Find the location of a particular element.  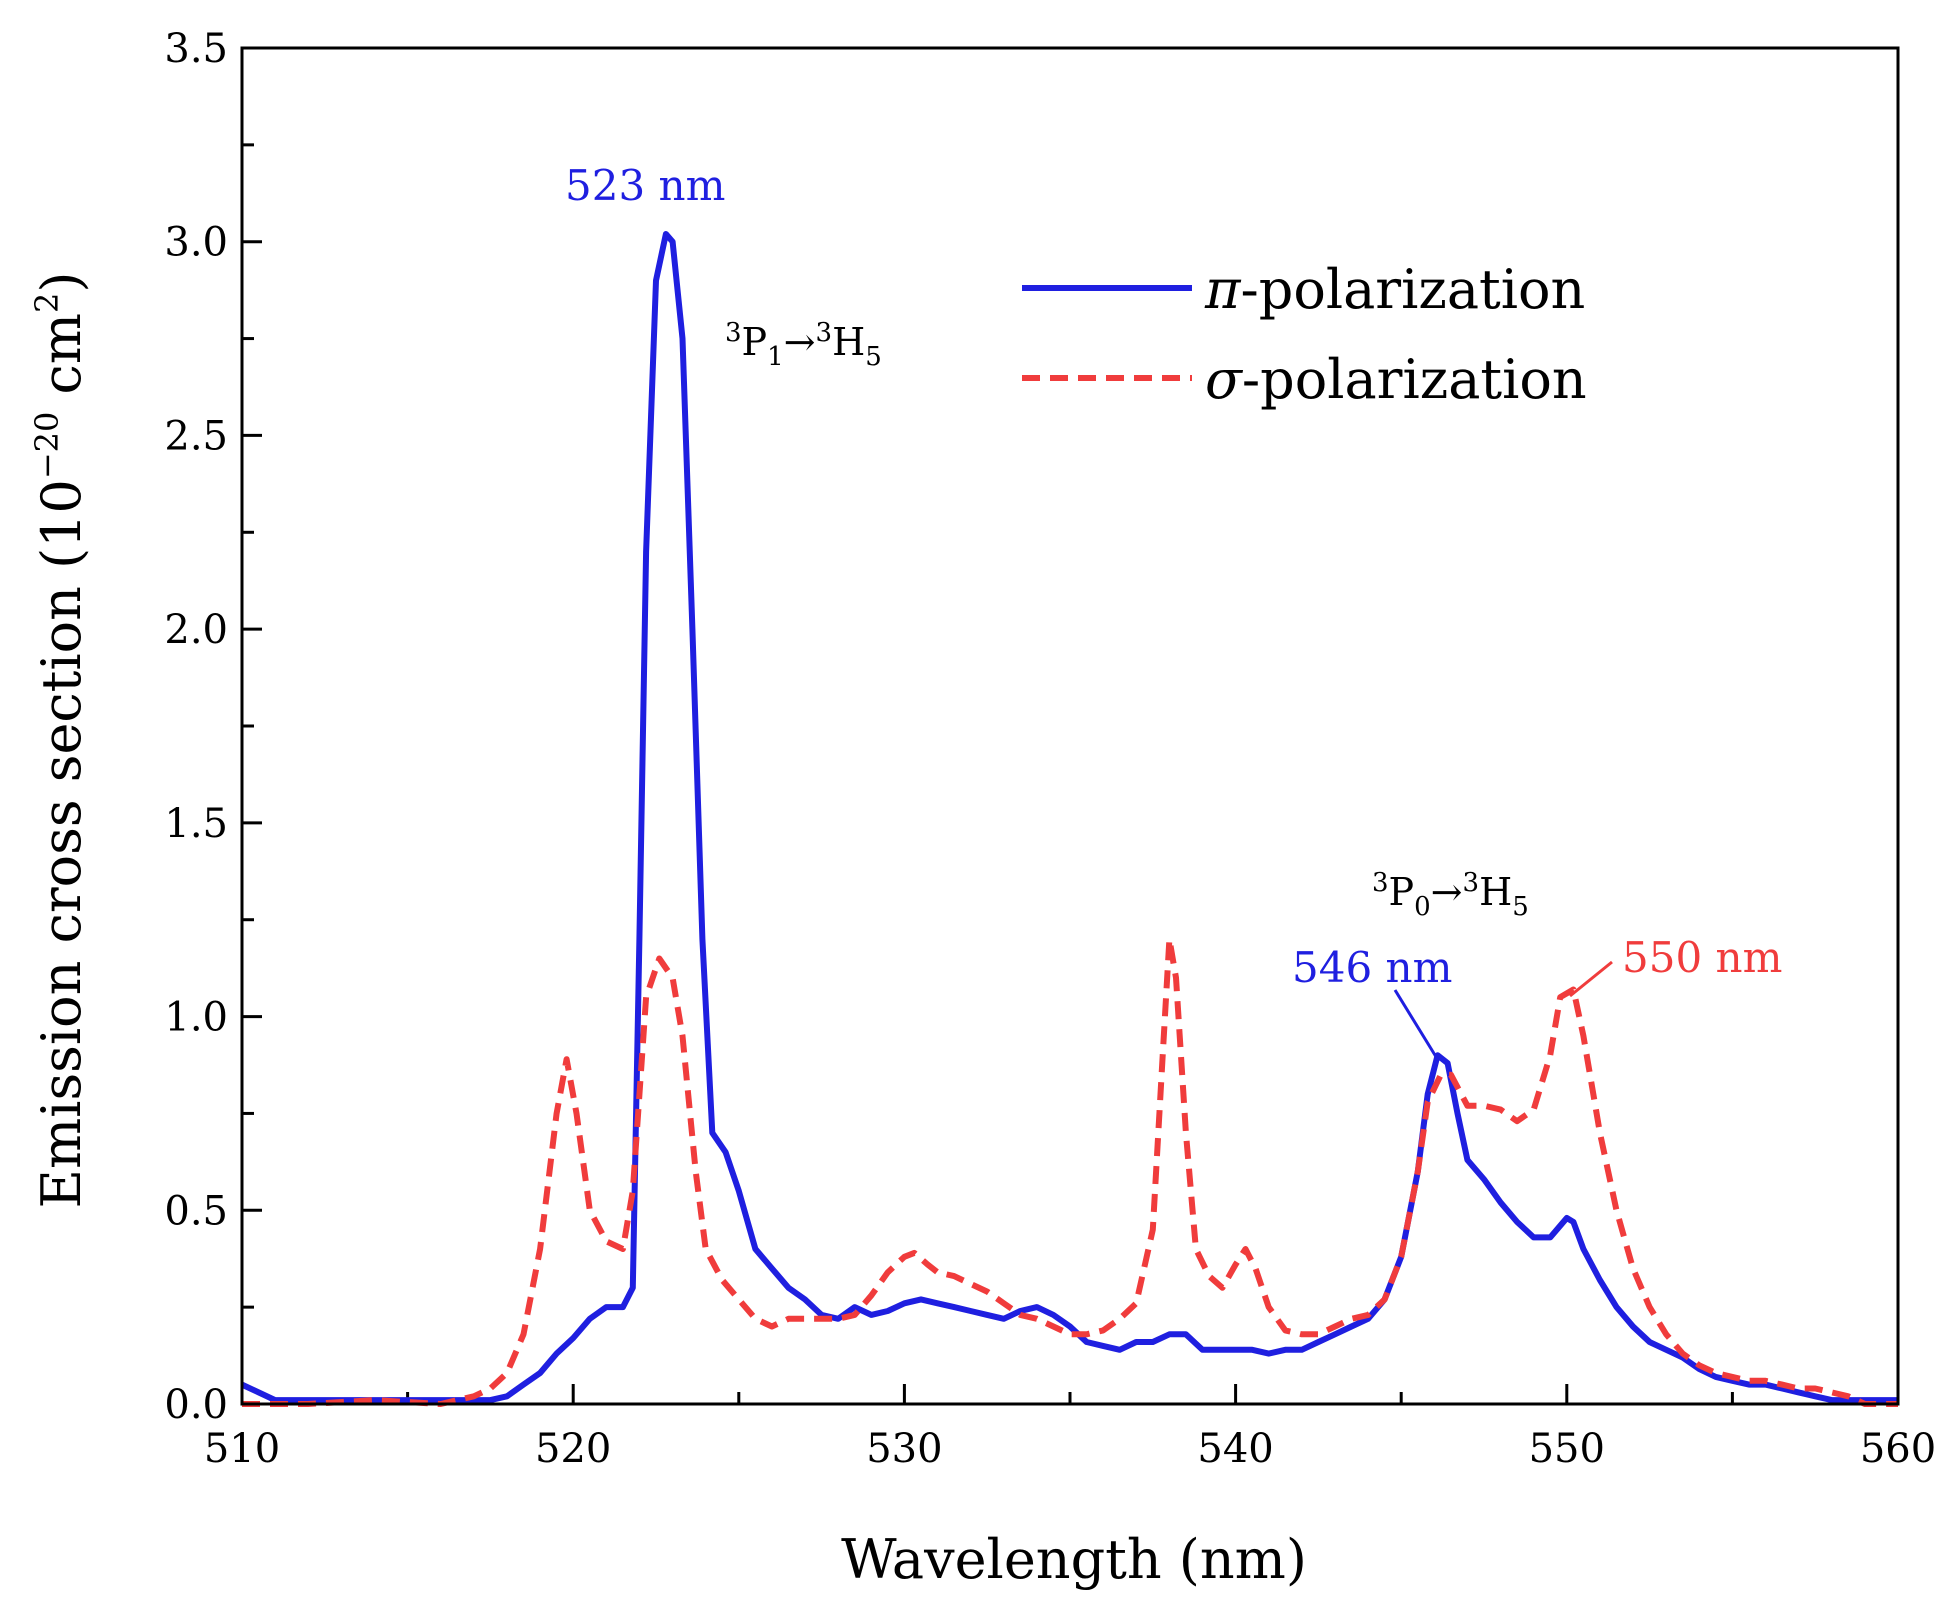

peak-label-523nm: 523 nm is located at coordinates (645, 185).